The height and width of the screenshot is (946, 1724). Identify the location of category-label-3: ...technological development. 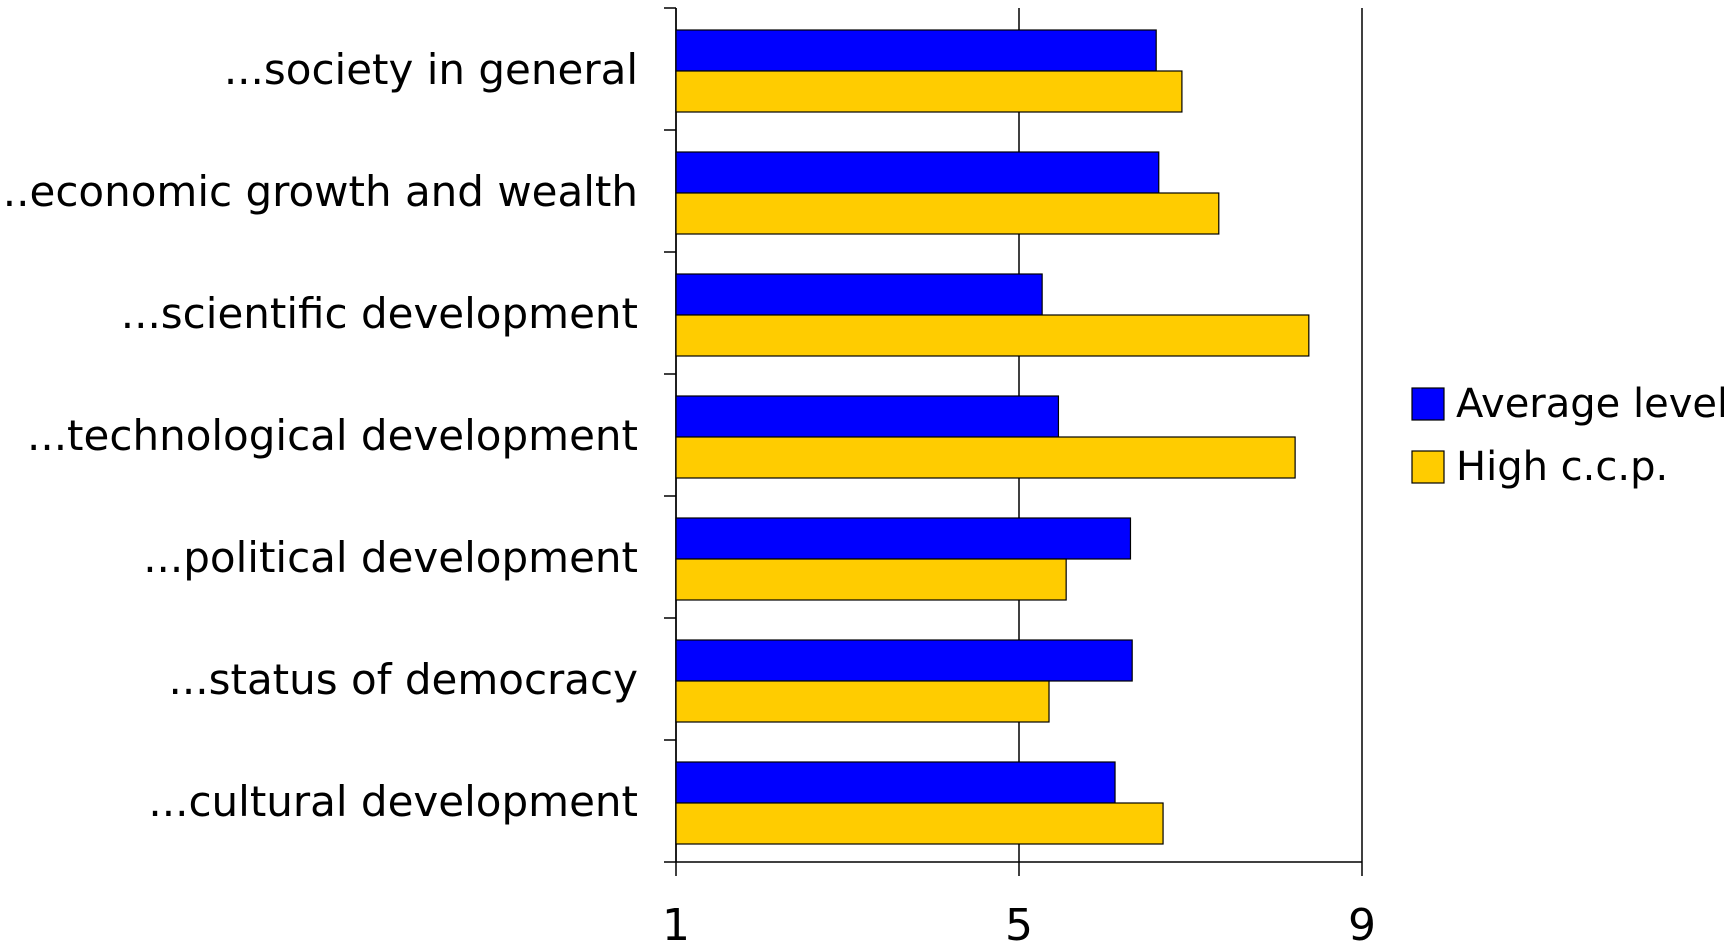
(332, 435).